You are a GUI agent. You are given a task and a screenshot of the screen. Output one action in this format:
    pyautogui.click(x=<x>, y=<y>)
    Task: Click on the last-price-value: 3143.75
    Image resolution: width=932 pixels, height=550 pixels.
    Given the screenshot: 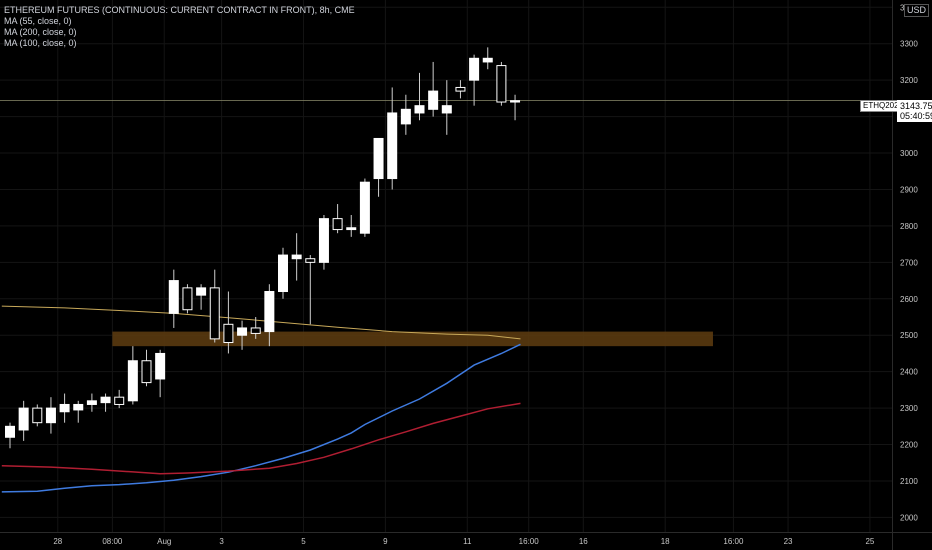 What is the action you would take?
    pyautogui.click(x=916, y=106)
    